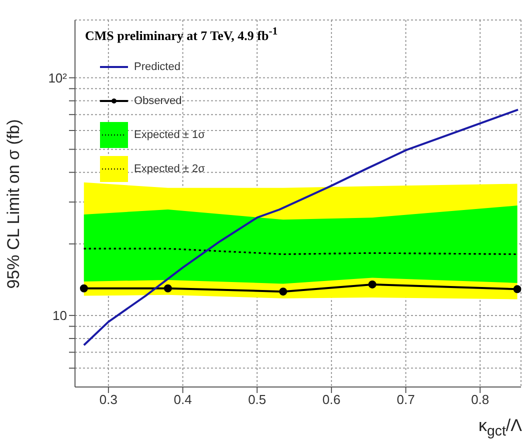 The height and width of the screenshot is (443, 528). I want to click on text: CMS preliminary at 7 TeV, 4.9 fb$^{-1}$, so click(181, 35).